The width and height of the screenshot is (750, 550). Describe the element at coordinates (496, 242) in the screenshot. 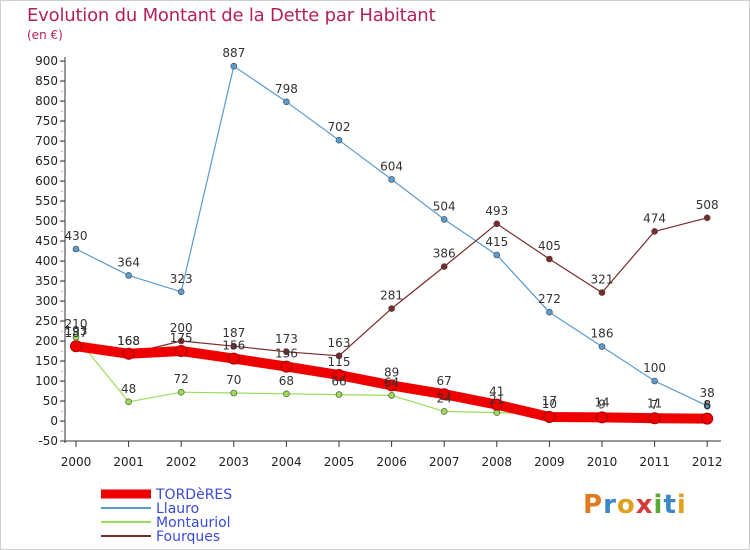

I see `data-label: 415` at that location.